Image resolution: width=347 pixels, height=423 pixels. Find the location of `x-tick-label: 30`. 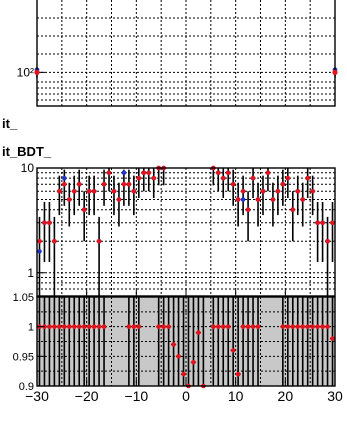

x-tick-label: 30 is located at coordinates (335, 396).